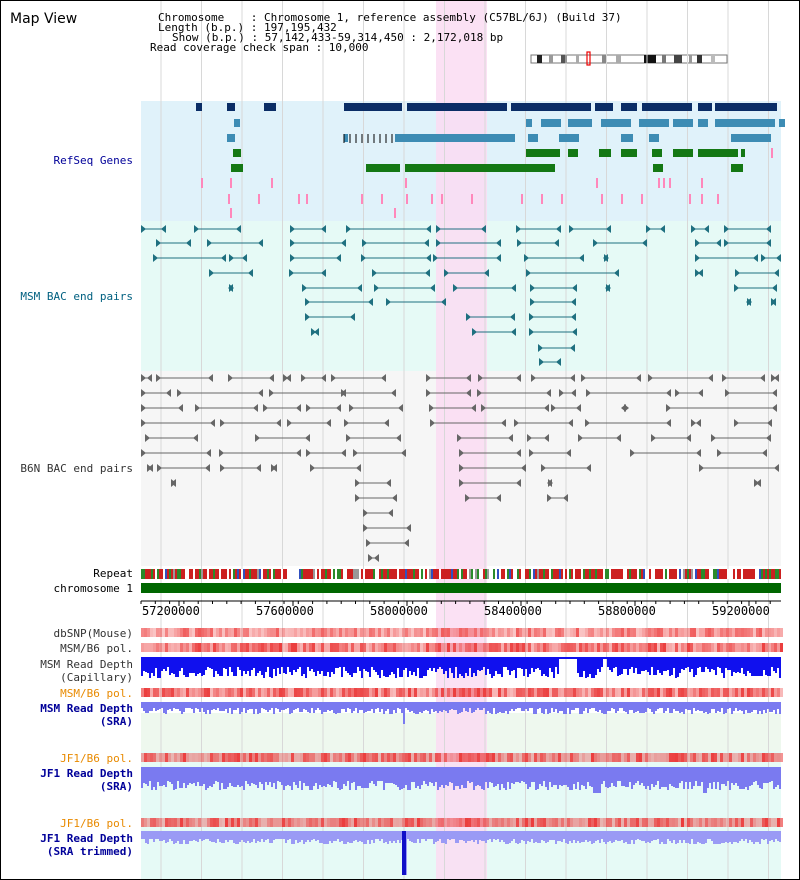 This screenshot has width=800, height=880. Describe the element at coordinates (93, 160) in the screenshot. I see `track-label-refseq: RefSeq Genes` at that location.